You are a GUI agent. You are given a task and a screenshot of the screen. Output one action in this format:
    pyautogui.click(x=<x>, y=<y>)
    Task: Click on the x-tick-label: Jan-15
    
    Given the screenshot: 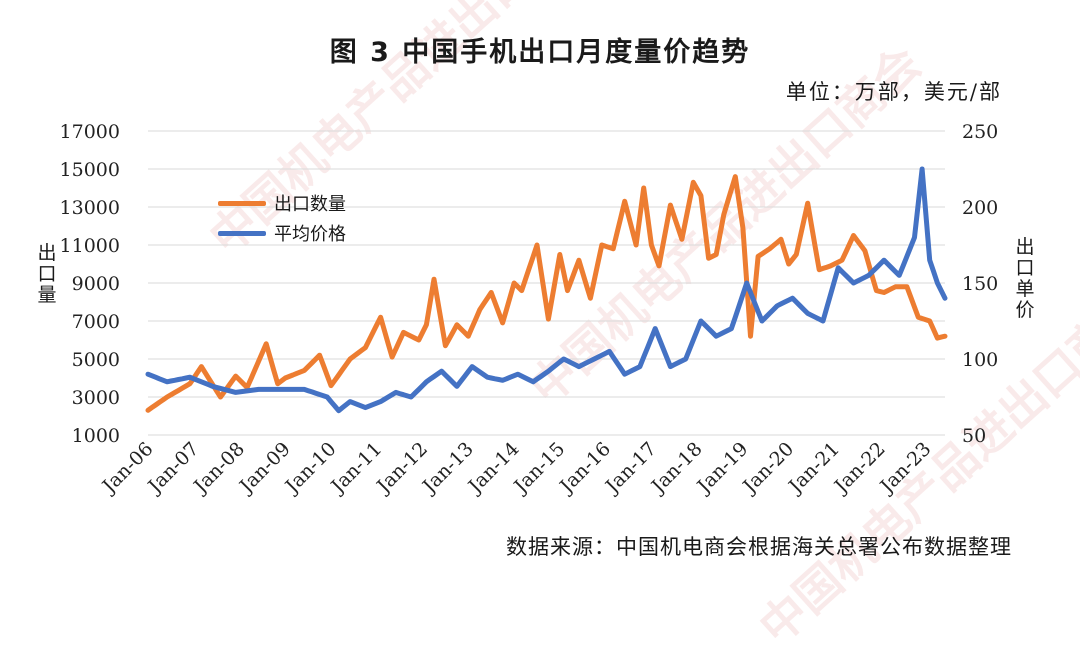 What is the action you would take?
    pyautogui.click(x=539, y=468)
    